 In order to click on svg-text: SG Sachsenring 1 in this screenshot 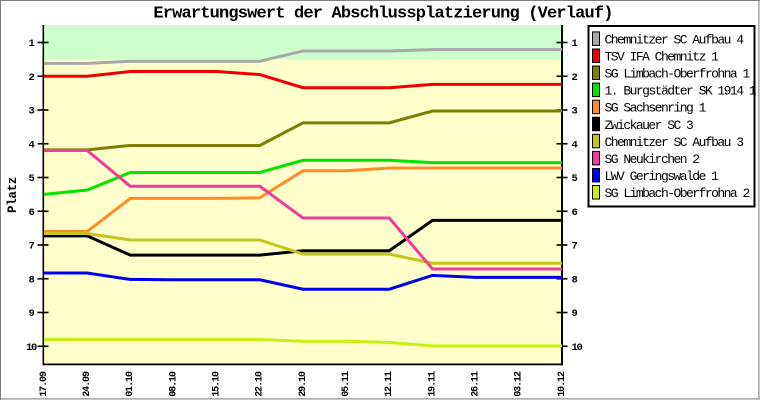, I will do `click(656, 108)`.